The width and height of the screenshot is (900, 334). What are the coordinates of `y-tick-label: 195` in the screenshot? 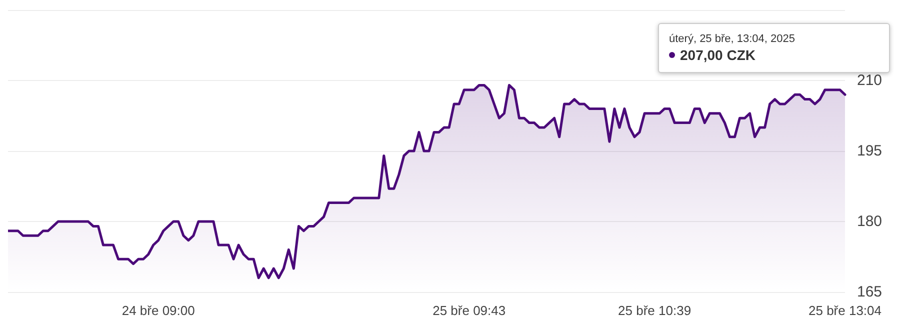 It's located at (869, 151).